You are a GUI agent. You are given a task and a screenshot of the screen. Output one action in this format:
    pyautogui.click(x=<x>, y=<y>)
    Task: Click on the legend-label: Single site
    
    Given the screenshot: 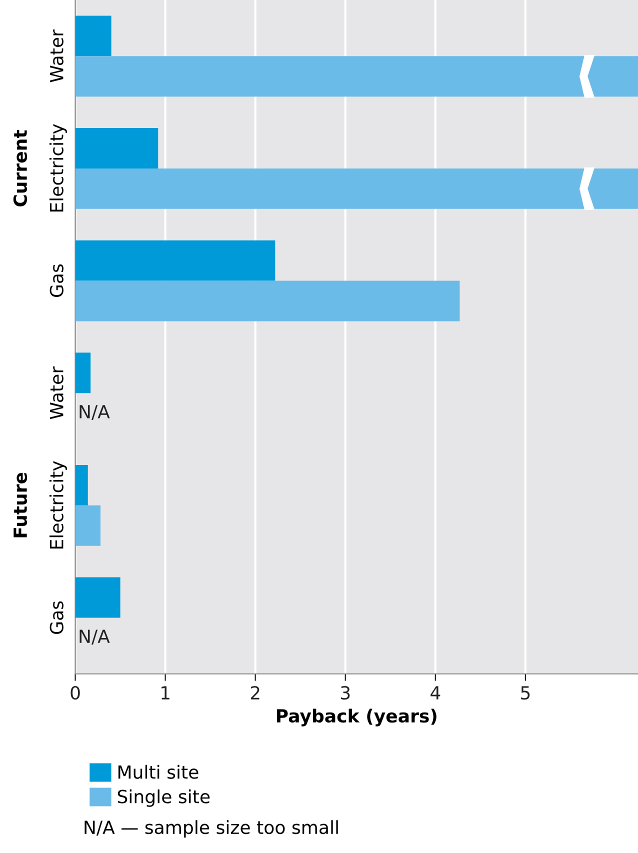 What is the action you would take?
    pyautogui.click(x=164, y=798)
    